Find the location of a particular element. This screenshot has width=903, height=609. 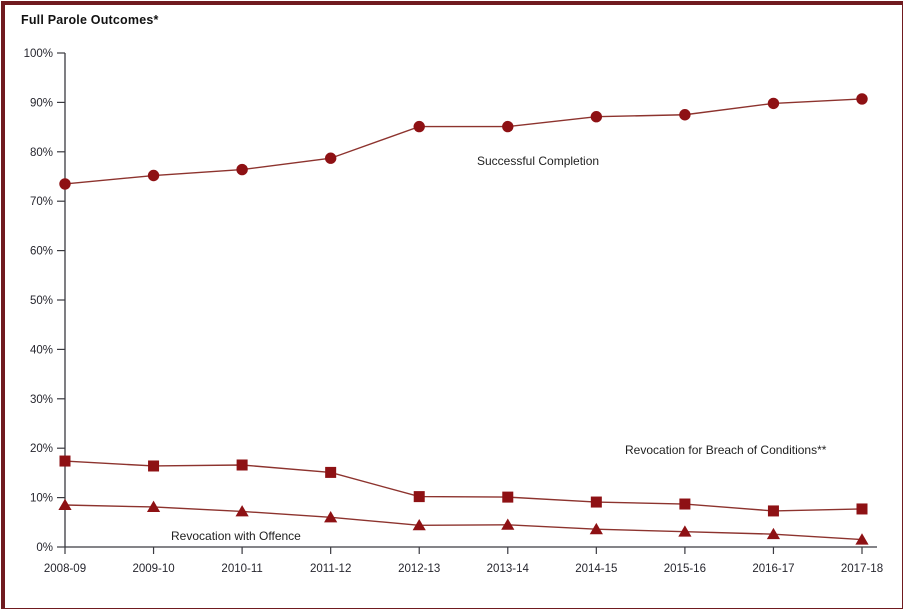

x-tick-label: 2008-09 is located at coordinates (65, 569).